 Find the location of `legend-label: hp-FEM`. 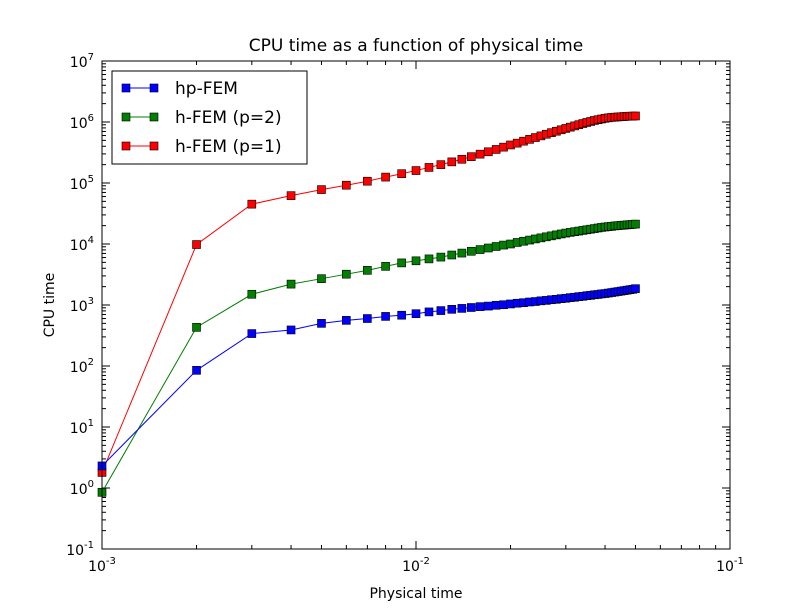

legend-label: hp-FEM is located at coordinates (206, 89).